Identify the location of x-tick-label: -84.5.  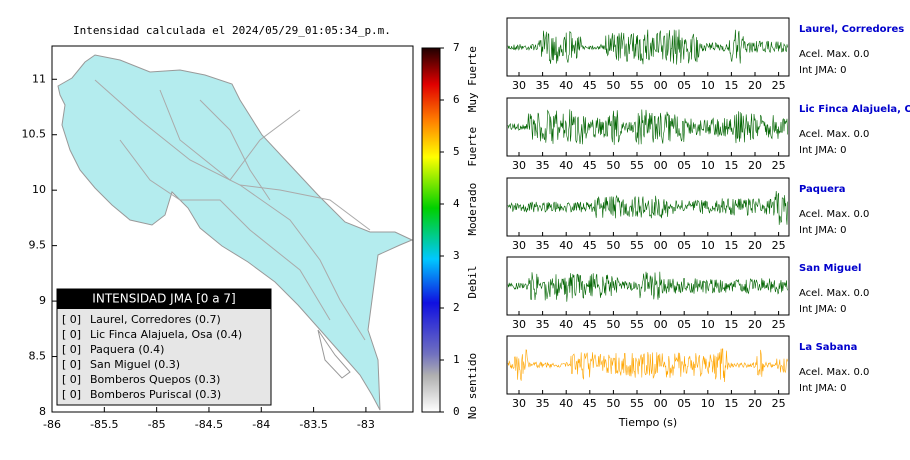
(209, 424).